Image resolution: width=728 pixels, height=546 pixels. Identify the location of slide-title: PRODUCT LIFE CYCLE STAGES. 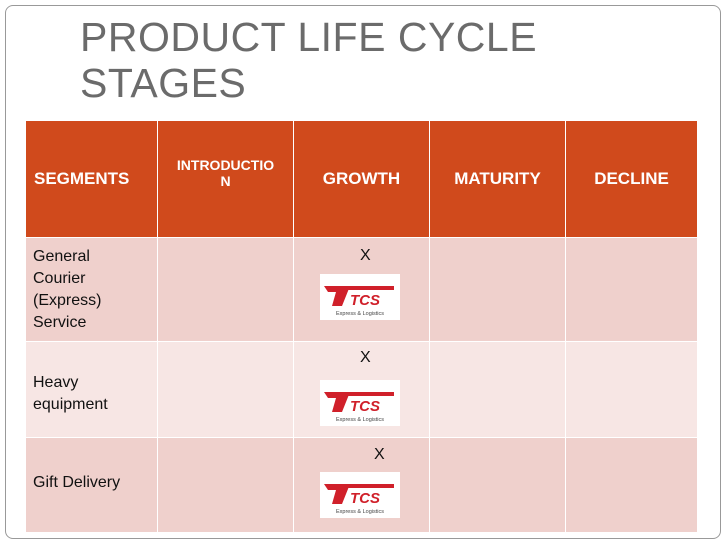
(309, 60).